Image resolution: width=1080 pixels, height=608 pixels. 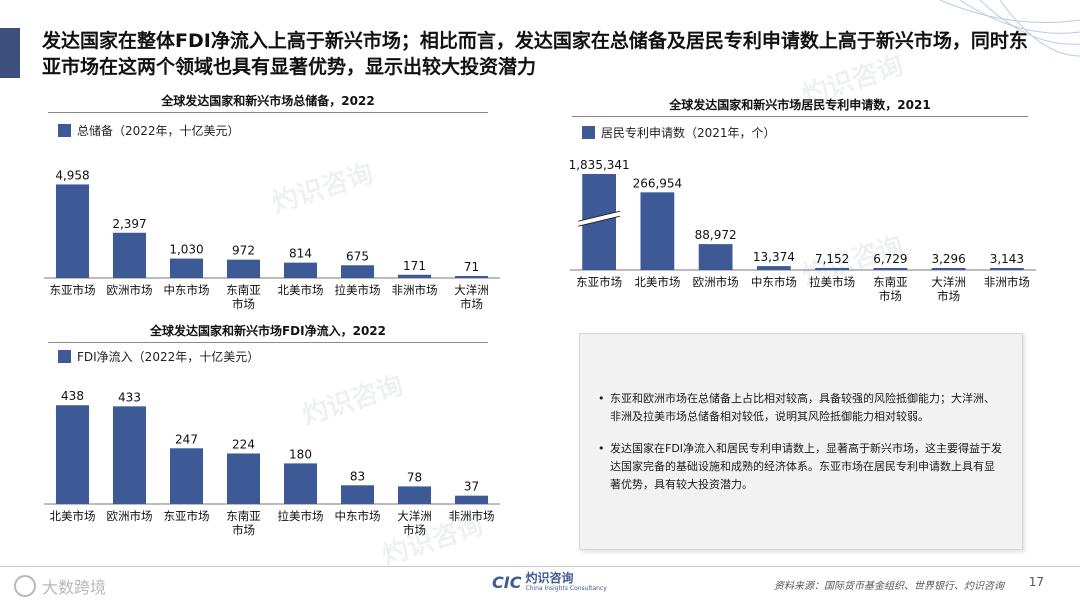 What do you see at coordinates (414, 266) in the screenshot?
I see `data-label: 171` at bounding box center [414, 266].